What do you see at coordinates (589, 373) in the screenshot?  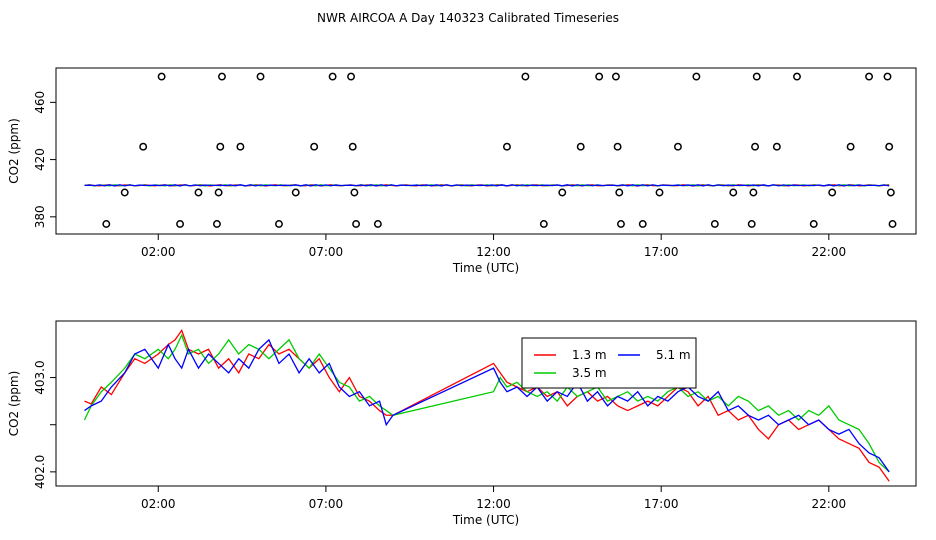 I see `legend-label: 3.5 m` at bounding box center [589, 373].